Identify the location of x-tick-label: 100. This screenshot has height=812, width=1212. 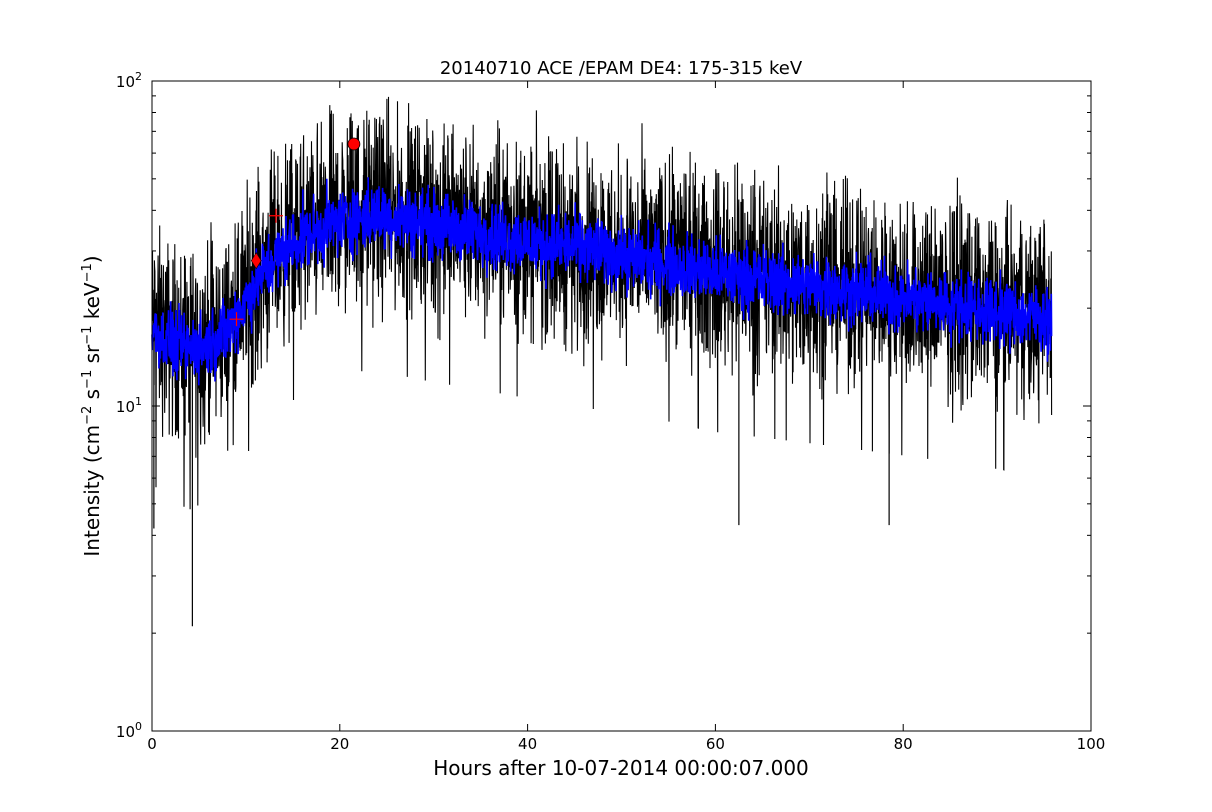
(1091, 744).